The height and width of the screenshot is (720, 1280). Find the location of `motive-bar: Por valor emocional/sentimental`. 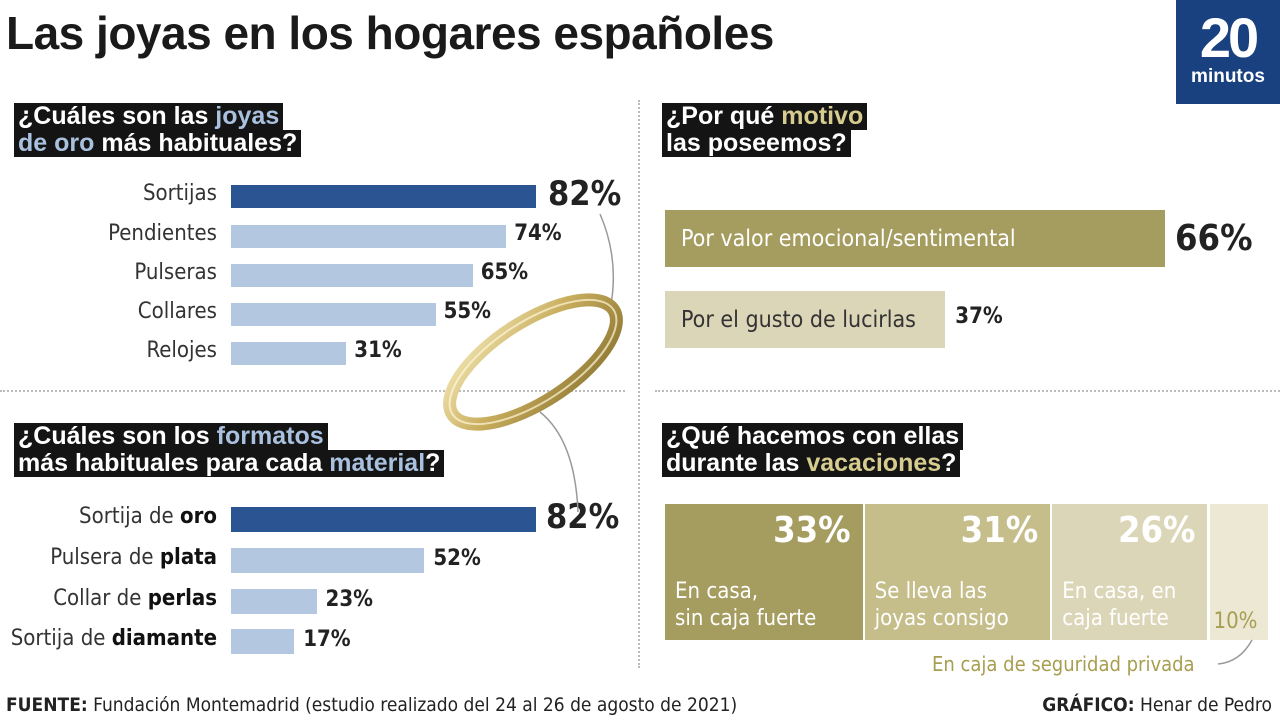

motive-bar: Por valor emocional/sentimental is located at coordinates (915, 238).